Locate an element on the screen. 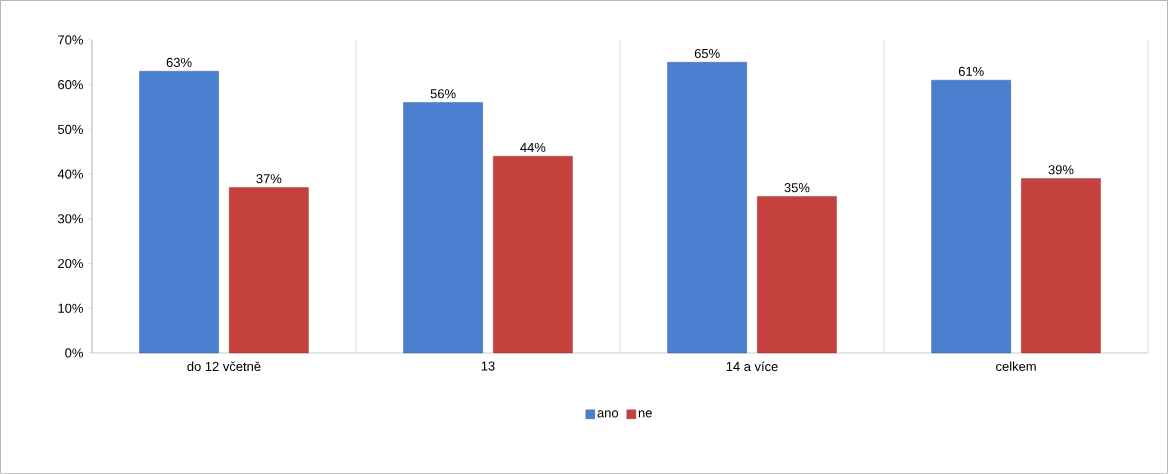 This screenshot has height=474, width=1168. data-label: 63% is located at coordinates (179, 62).